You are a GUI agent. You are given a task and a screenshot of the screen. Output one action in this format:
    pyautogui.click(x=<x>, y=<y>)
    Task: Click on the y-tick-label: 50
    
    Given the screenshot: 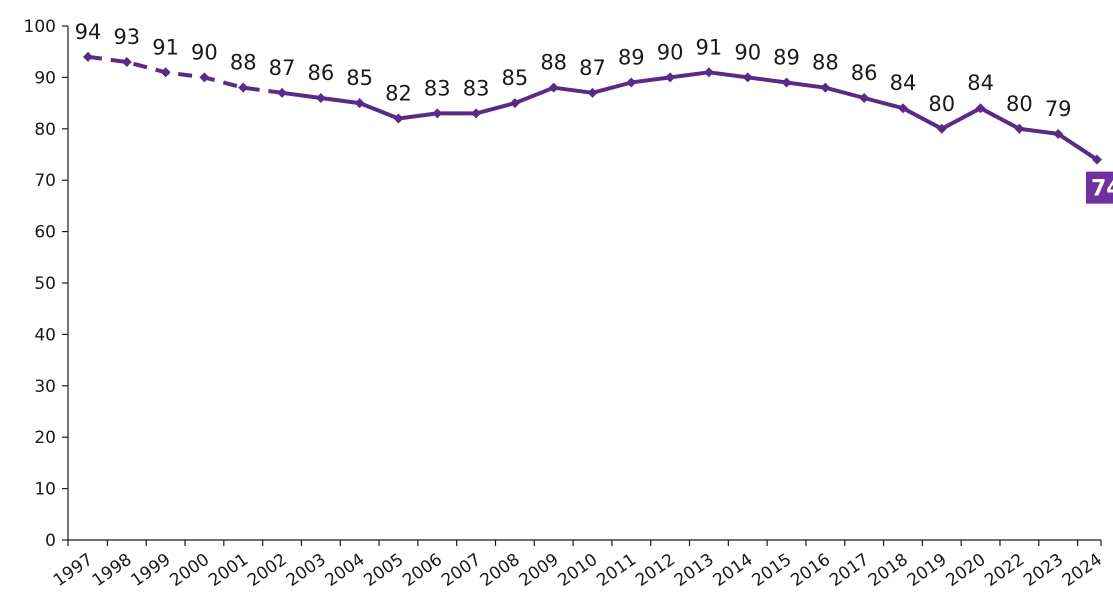 What is the action you would take?
    pyautogui.click(x=45, y=284)
    